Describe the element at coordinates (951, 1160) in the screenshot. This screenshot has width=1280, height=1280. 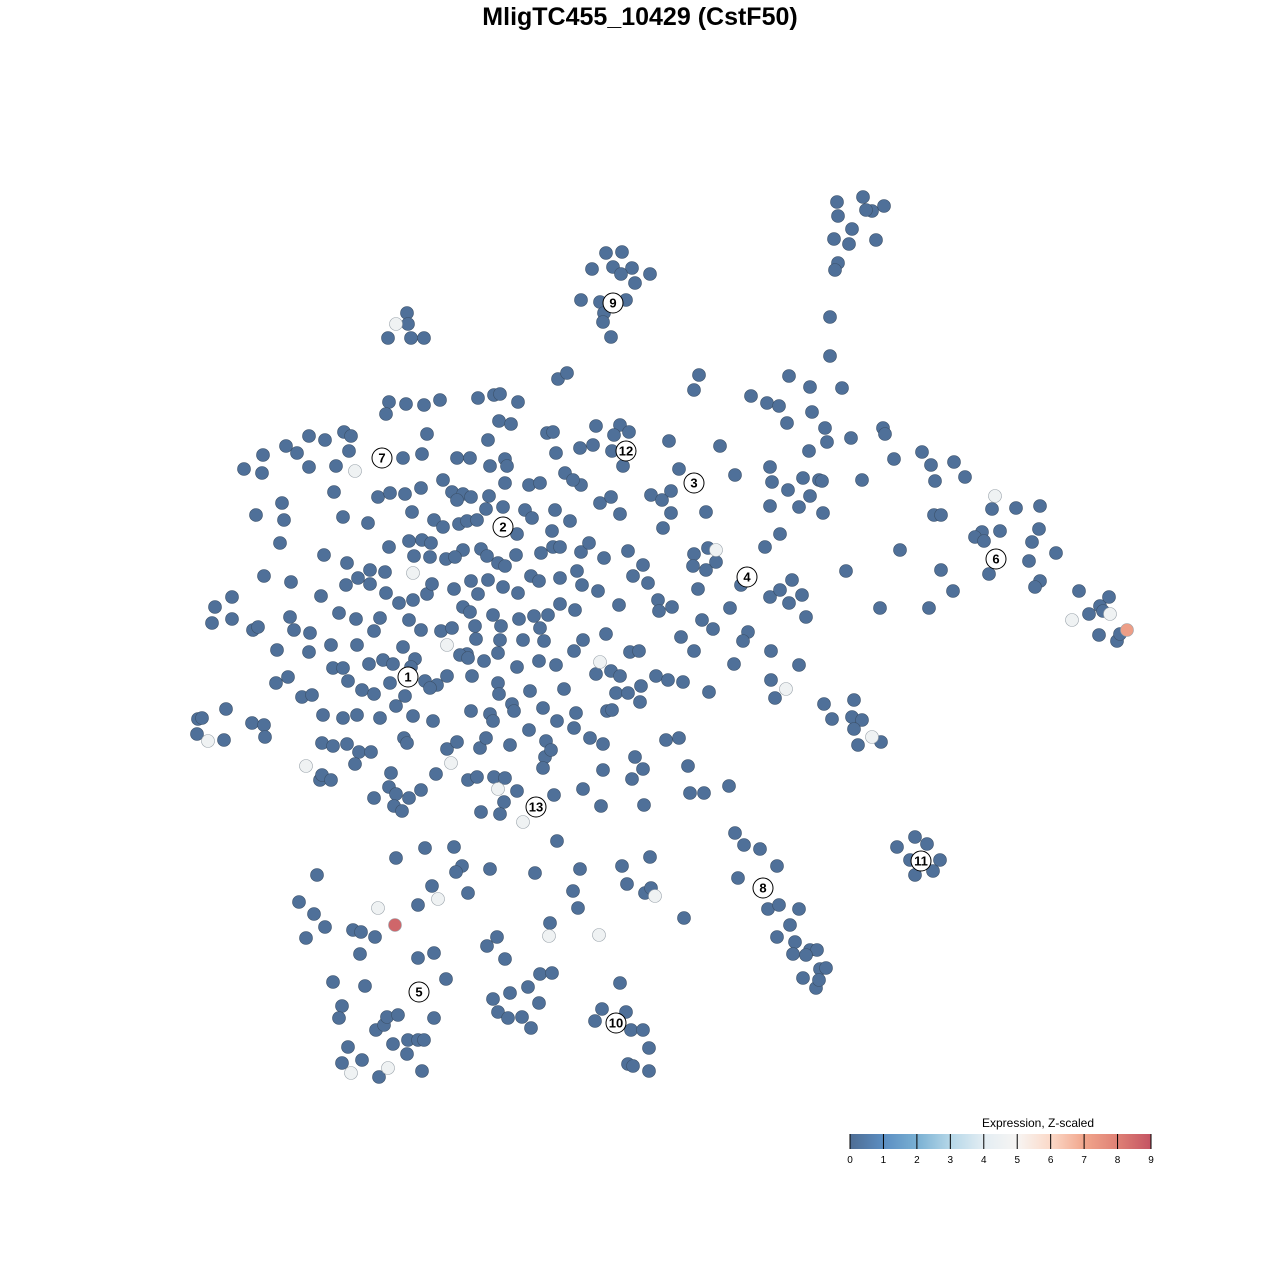
I see `legend-tick-label: 3` at that location.